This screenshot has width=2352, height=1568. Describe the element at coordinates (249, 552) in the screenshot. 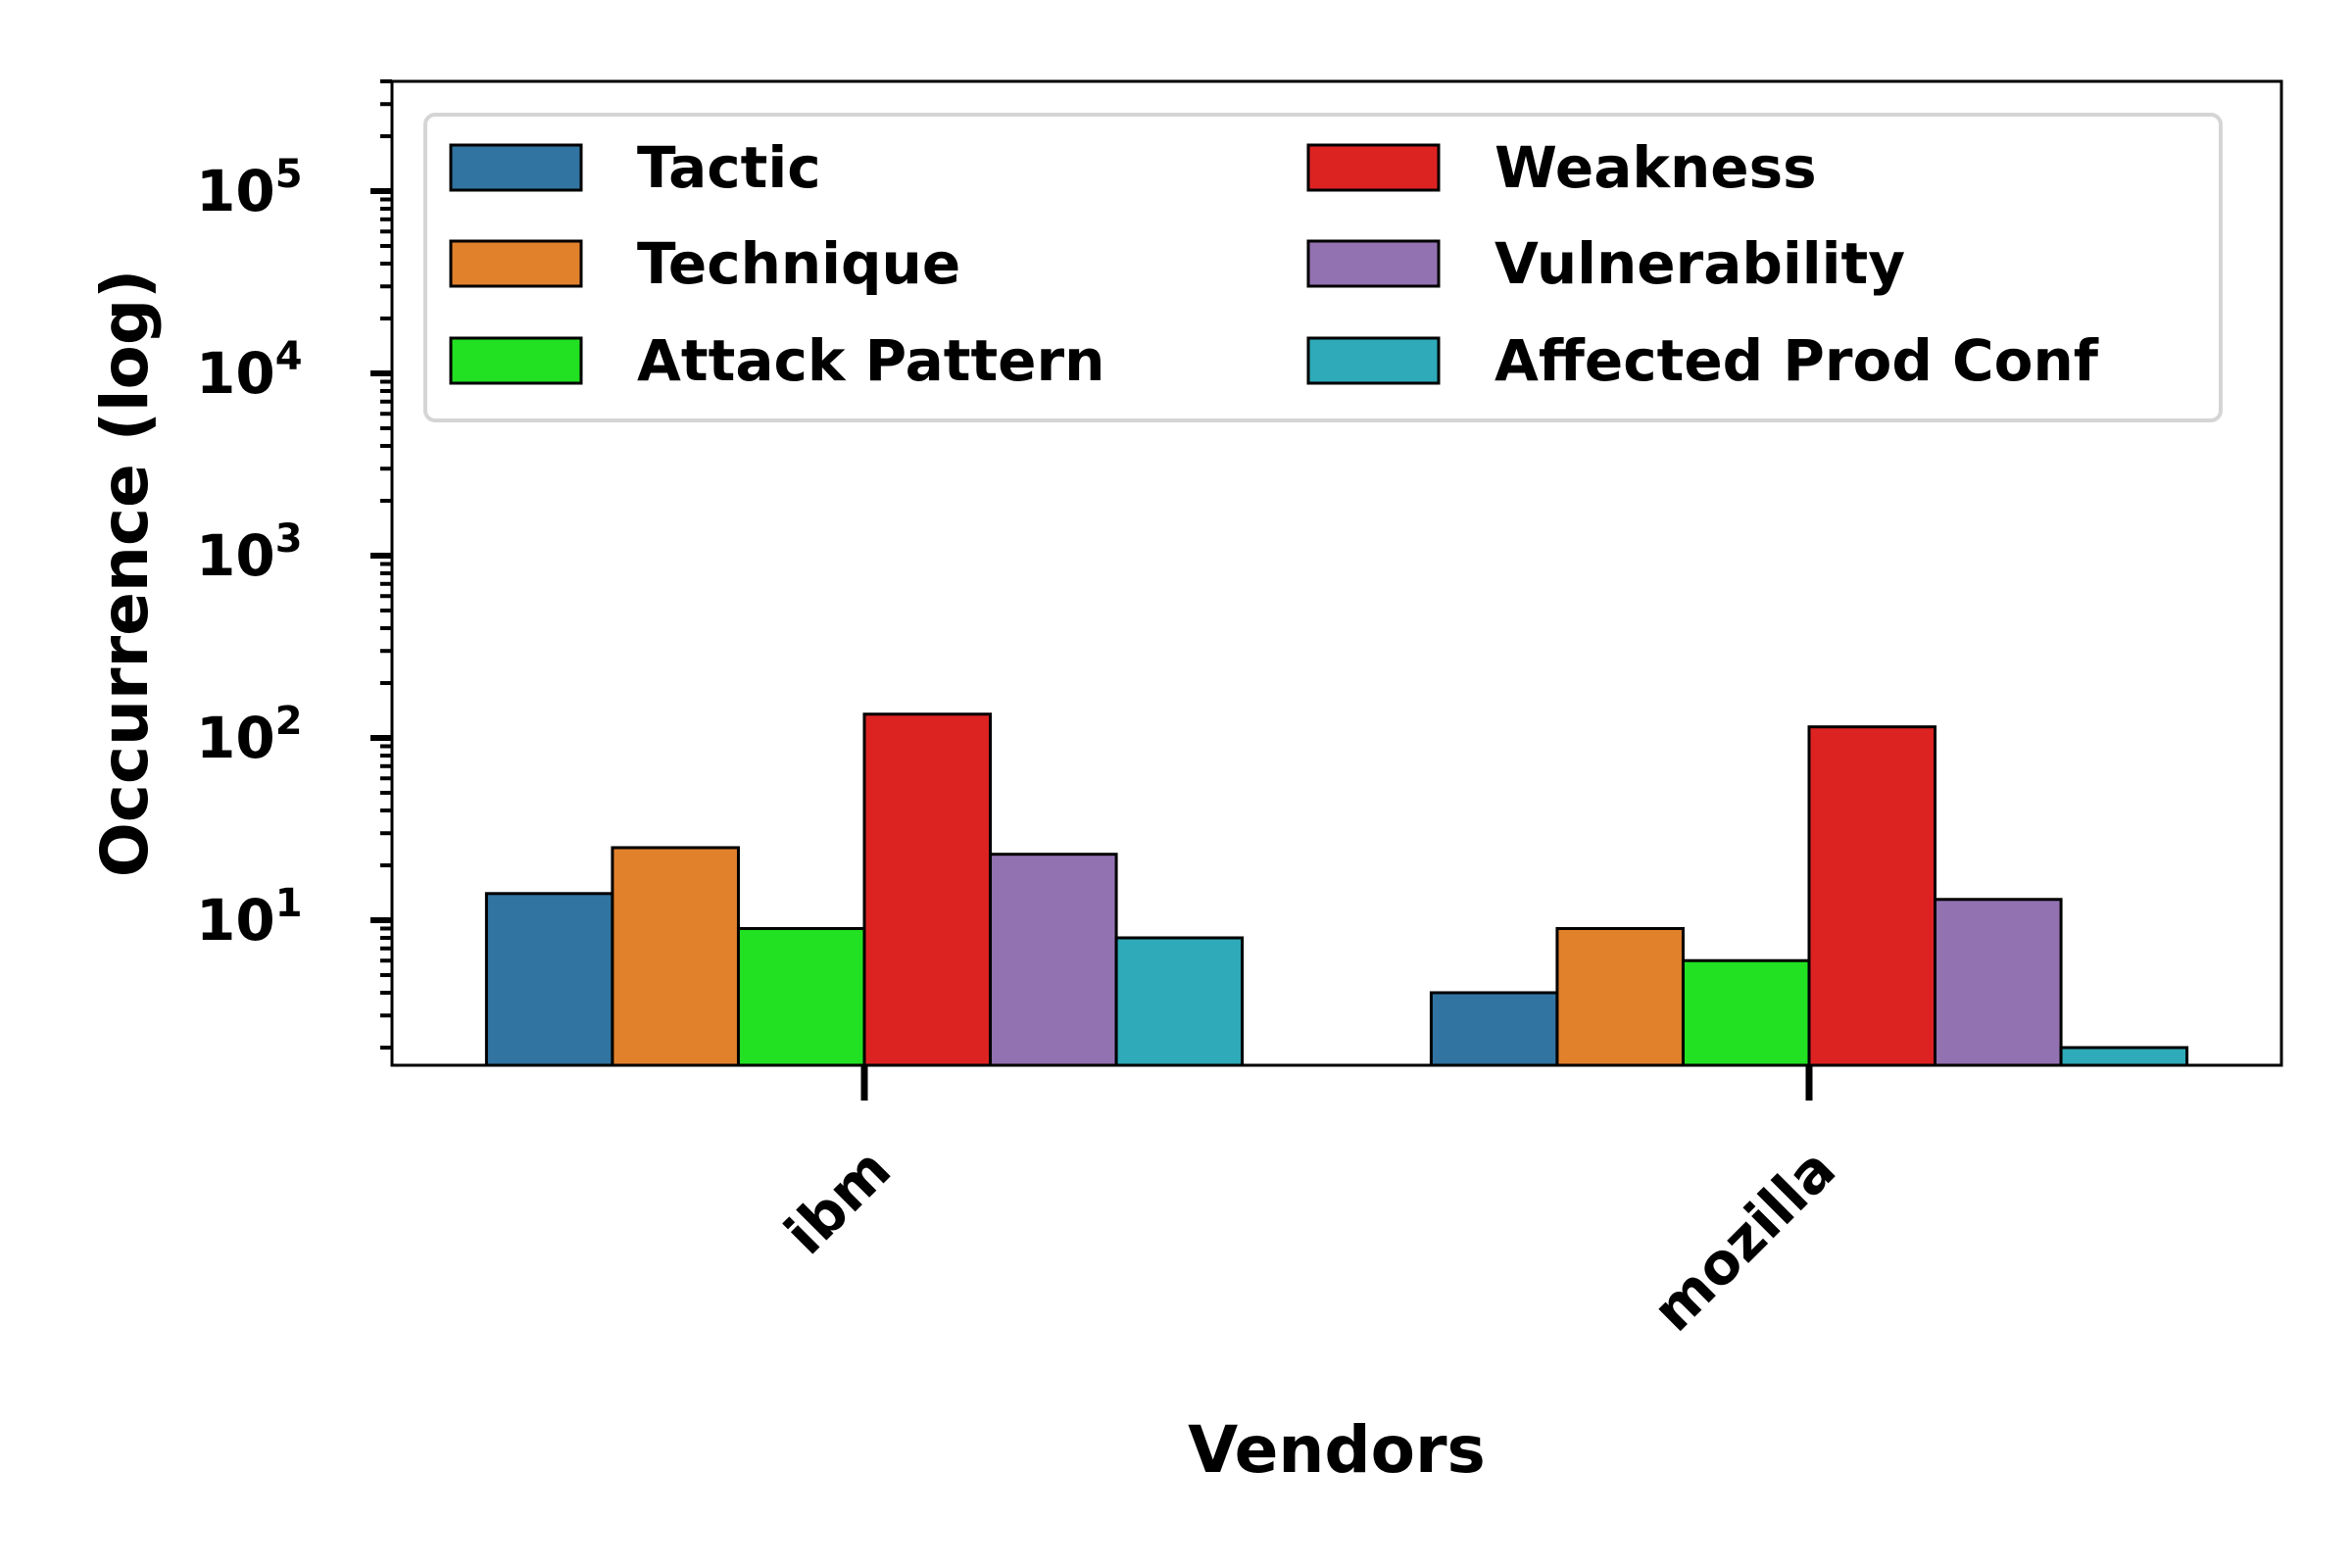

I see `y-tick-label: 103` at that location.